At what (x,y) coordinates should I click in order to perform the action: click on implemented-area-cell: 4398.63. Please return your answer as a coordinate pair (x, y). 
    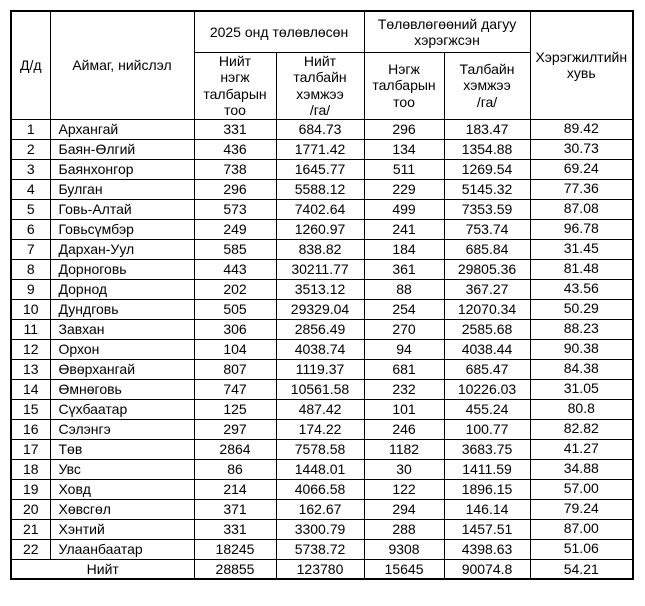
    Looking at the image, I should click on (487, 549).